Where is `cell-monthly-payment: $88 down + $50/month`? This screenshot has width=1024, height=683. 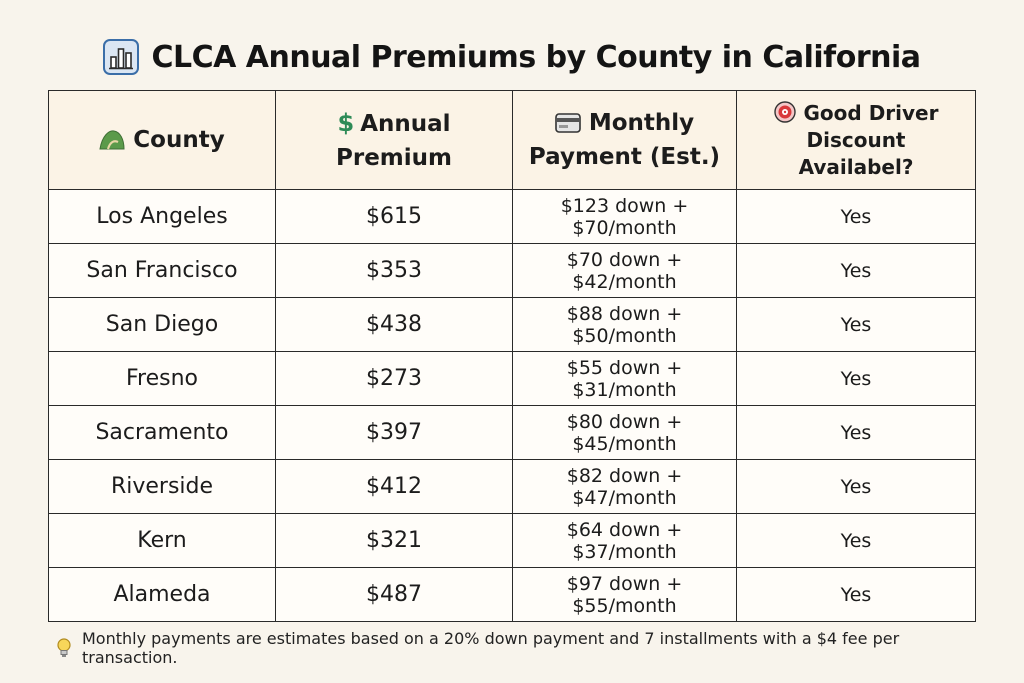
cell-monthly-payment: $88 down + $50/month is located at coordinates (624, 324).